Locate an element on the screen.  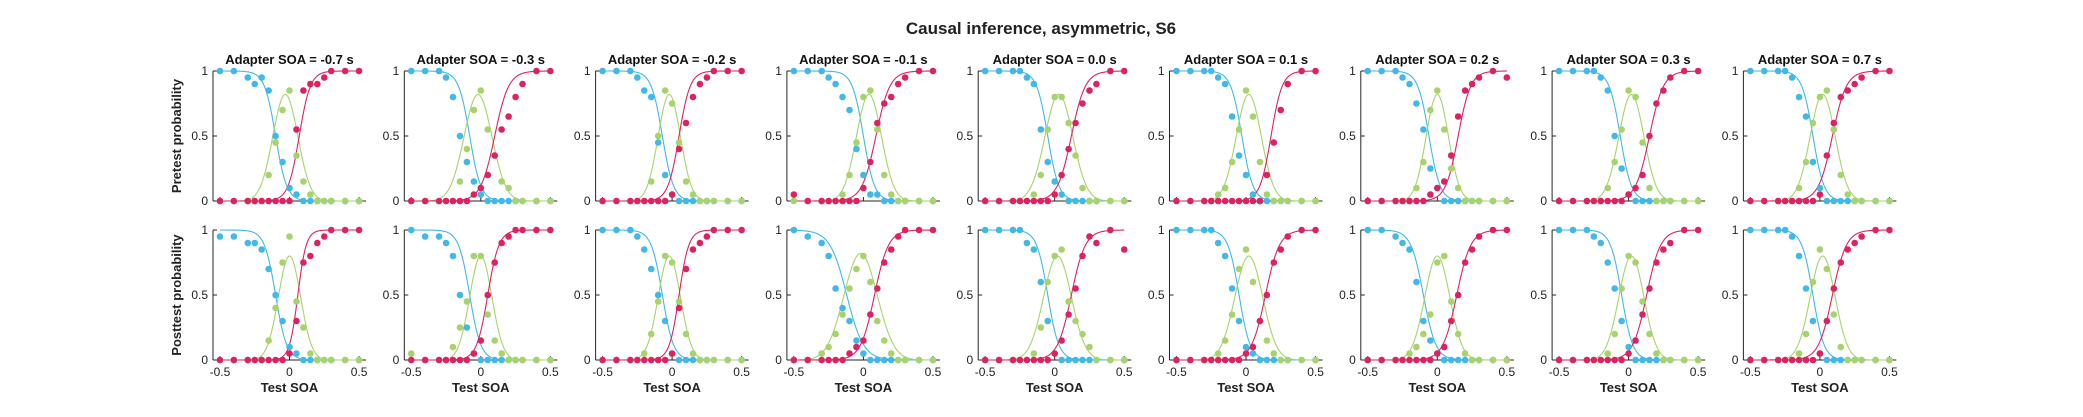
x-tick-label: 0.5 is located at coordinates (1889, 372).